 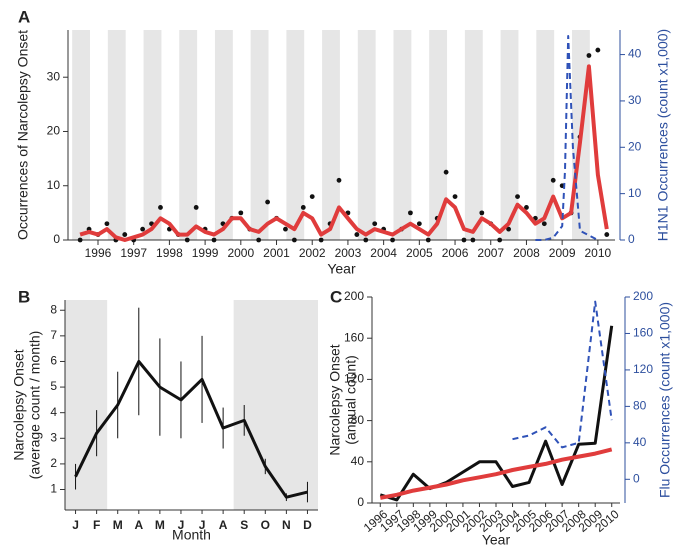 What do you see at coordinates (244, 525) in the screenshot?
I see `x-tick-label: S` at bounding box center [244, 525].